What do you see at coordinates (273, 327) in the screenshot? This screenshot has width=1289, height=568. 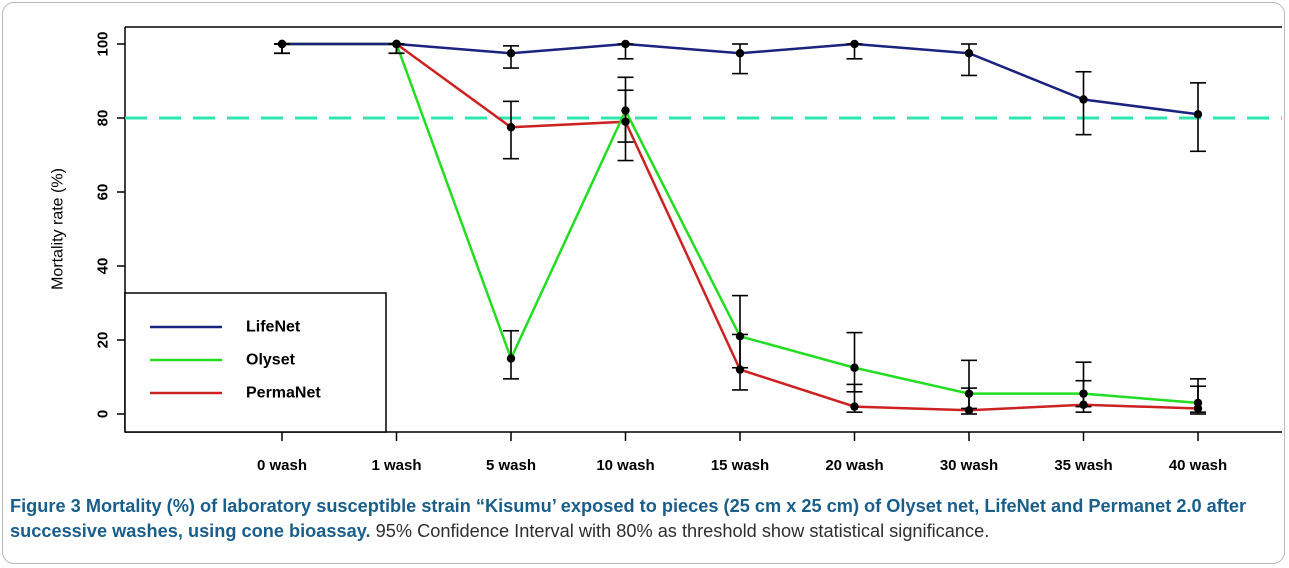 I see `legend-label-lifenet: LifeNet` at bounding box center [273, 327].